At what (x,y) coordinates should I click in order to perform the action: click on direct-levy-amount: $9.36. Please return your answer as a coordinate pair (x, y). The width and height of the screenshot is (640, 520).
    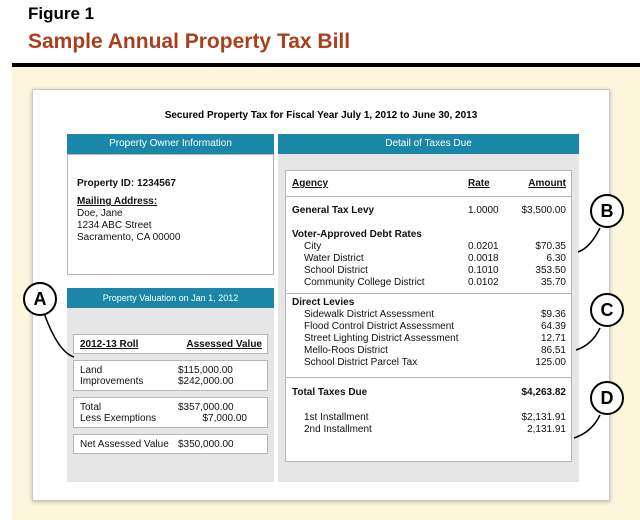
    Looking at the image, I should click on (553, 314).